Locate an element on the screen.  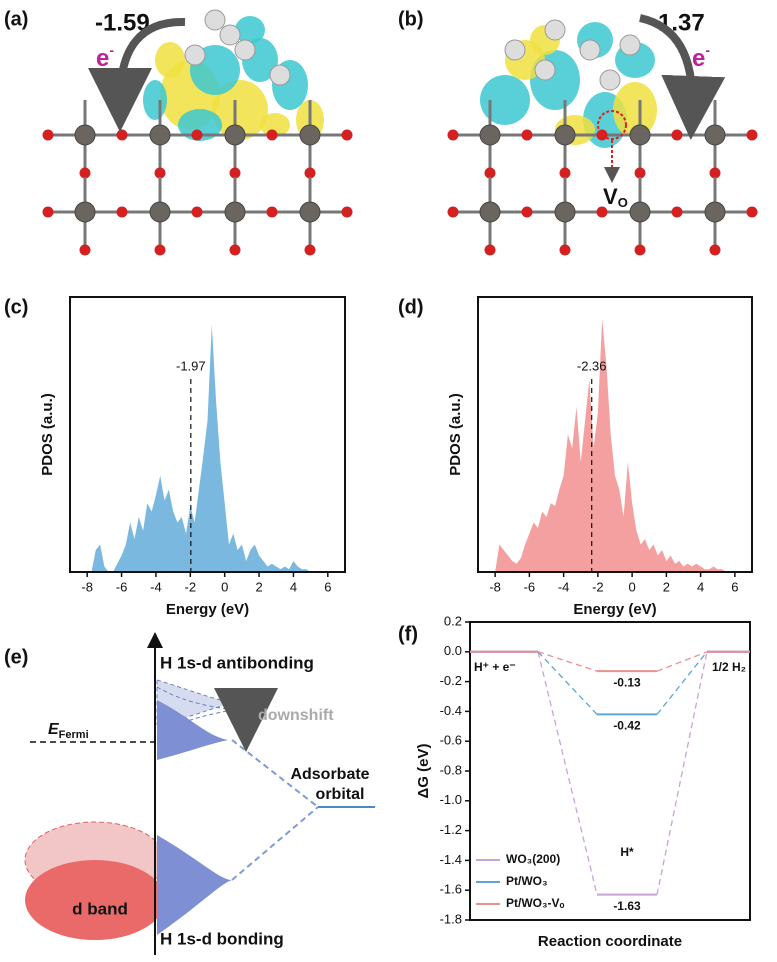
y-tick-label: -1.6 is located at coordinates (451, 889).